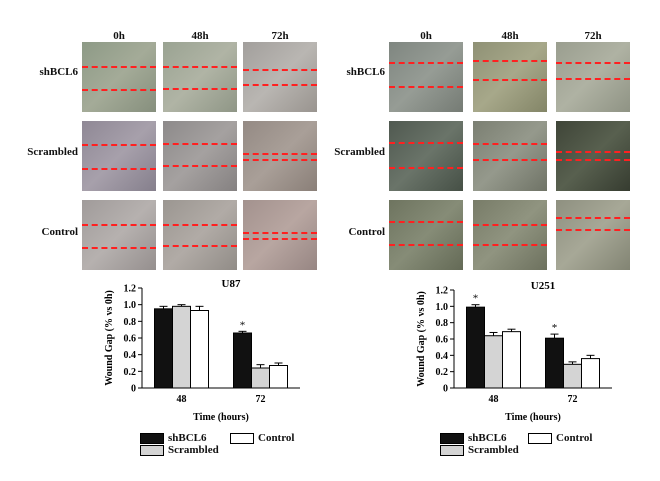  What do you see at coordinates (280, 77) in the screenshot?
I see `micrograph-u87-shbcl6-72h` at bounding box center [280, 77].